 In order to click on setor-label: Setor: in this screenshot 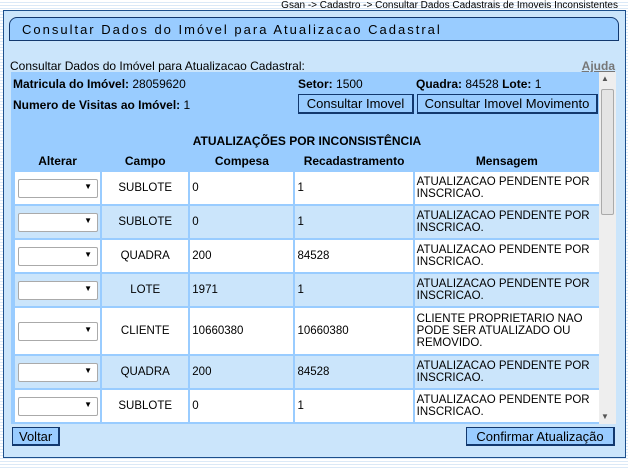, I will do `click(315, 84)`.